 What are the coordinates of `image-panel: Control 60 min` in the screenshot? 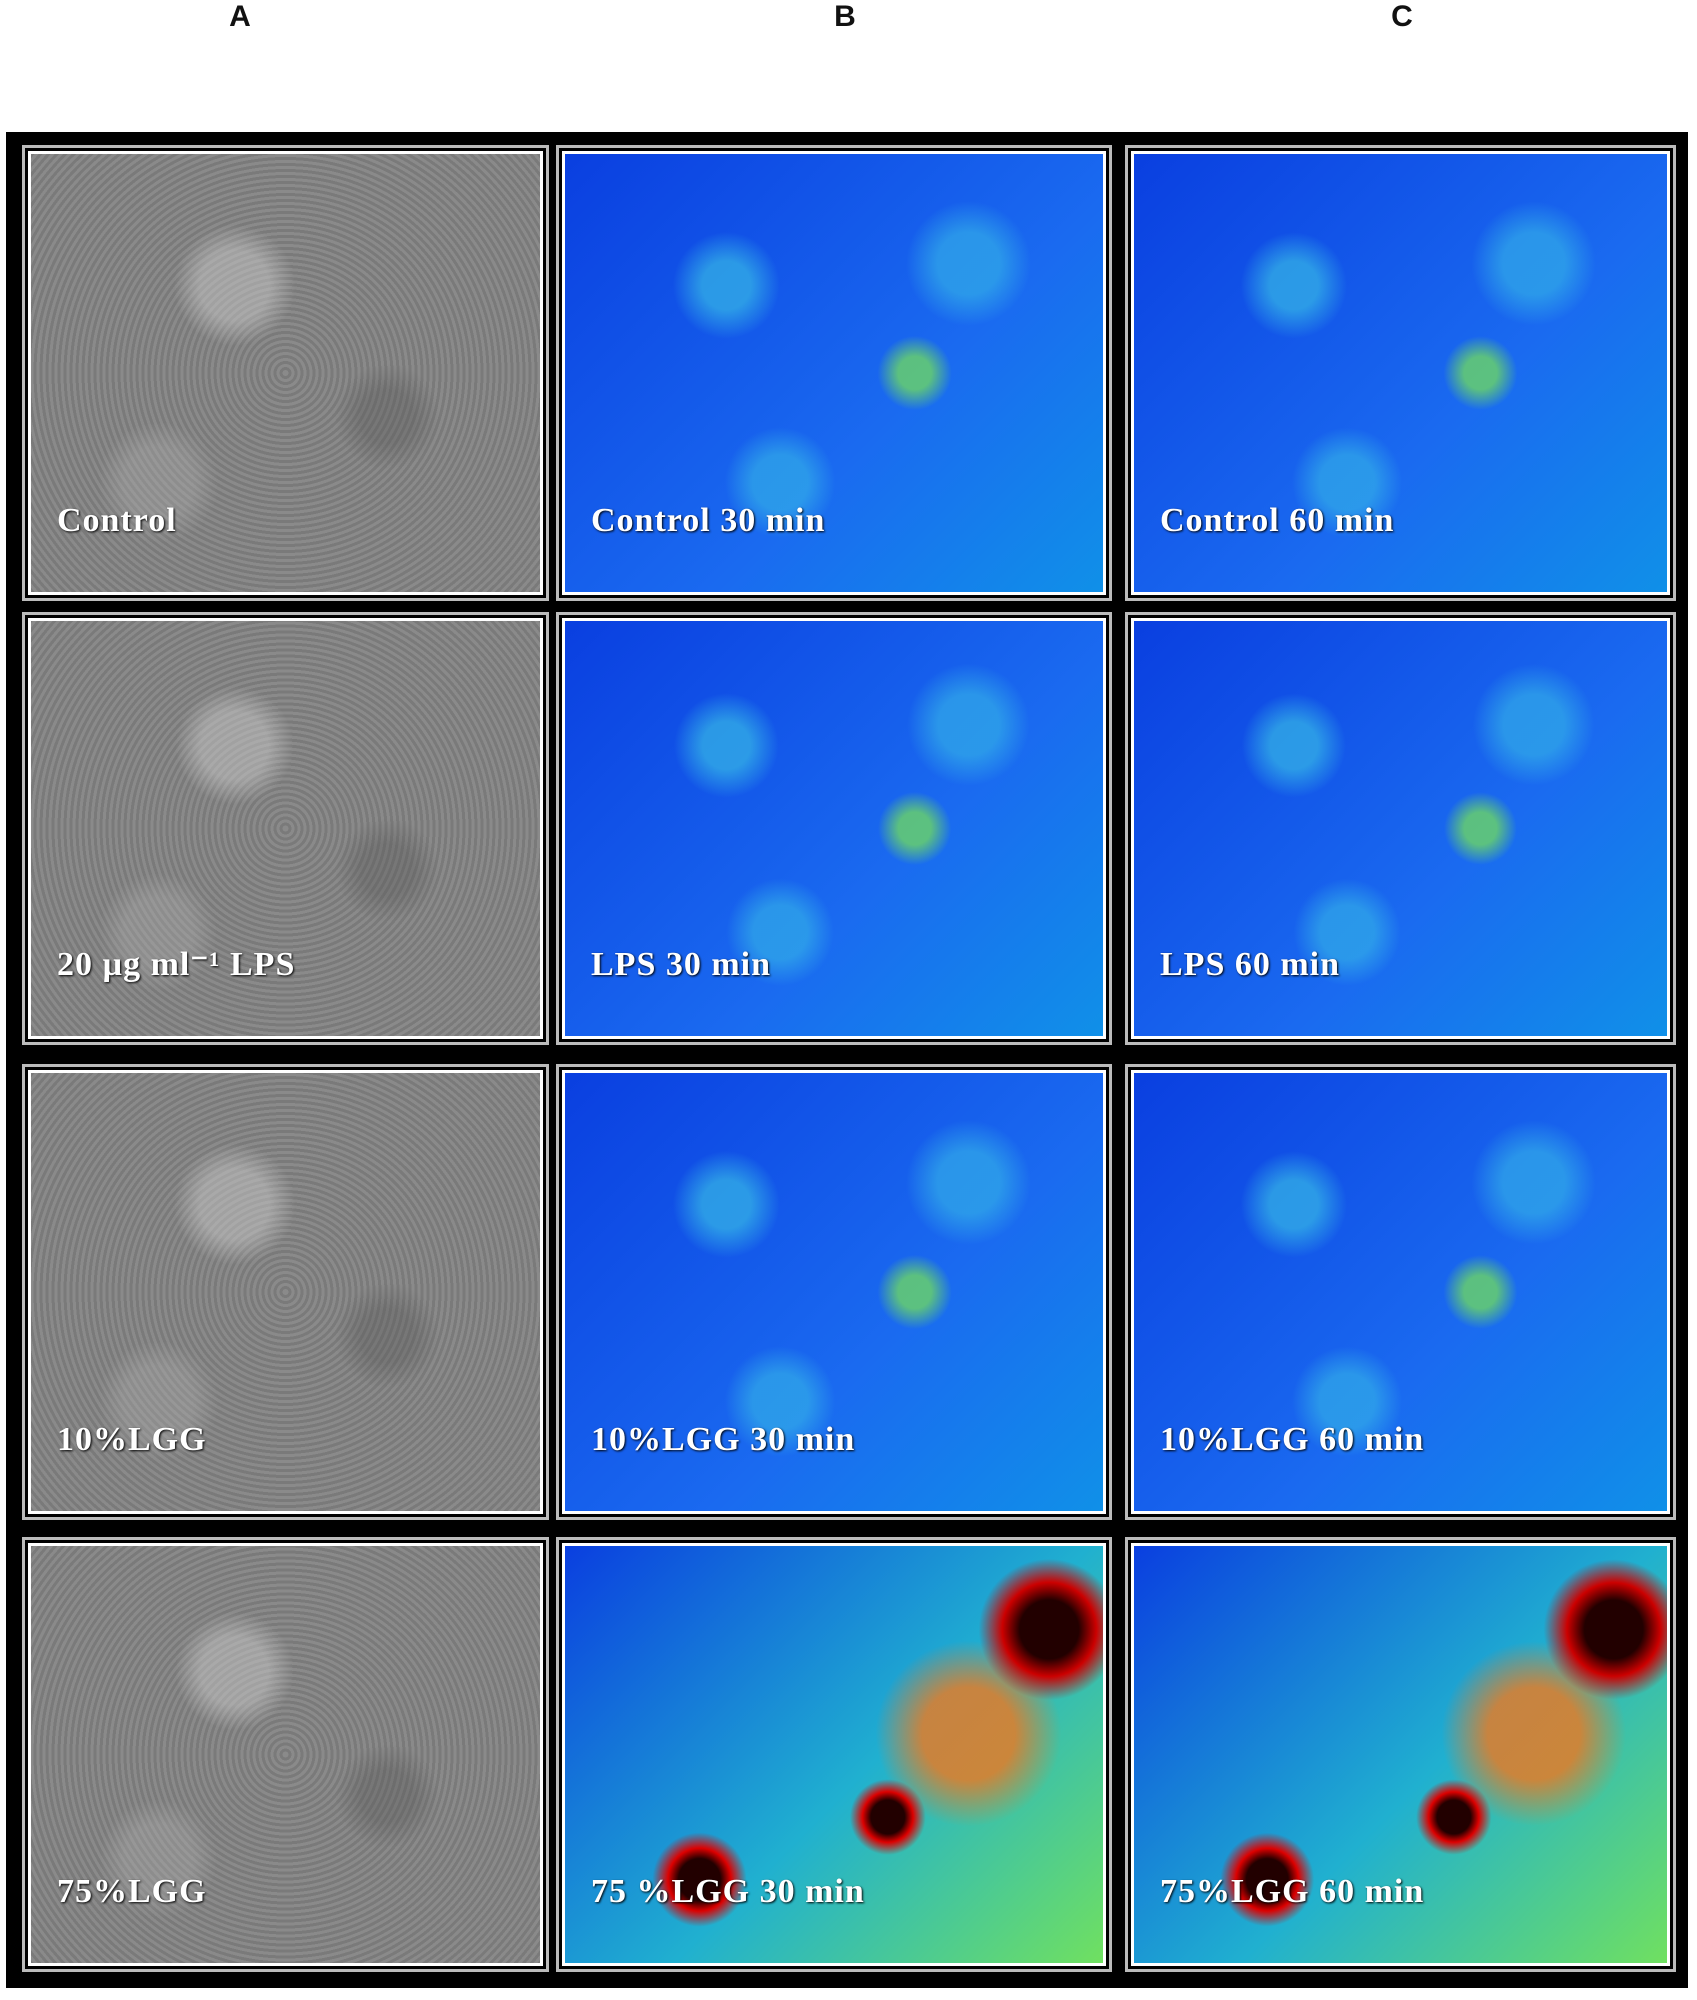 It's located at (1400, 373).